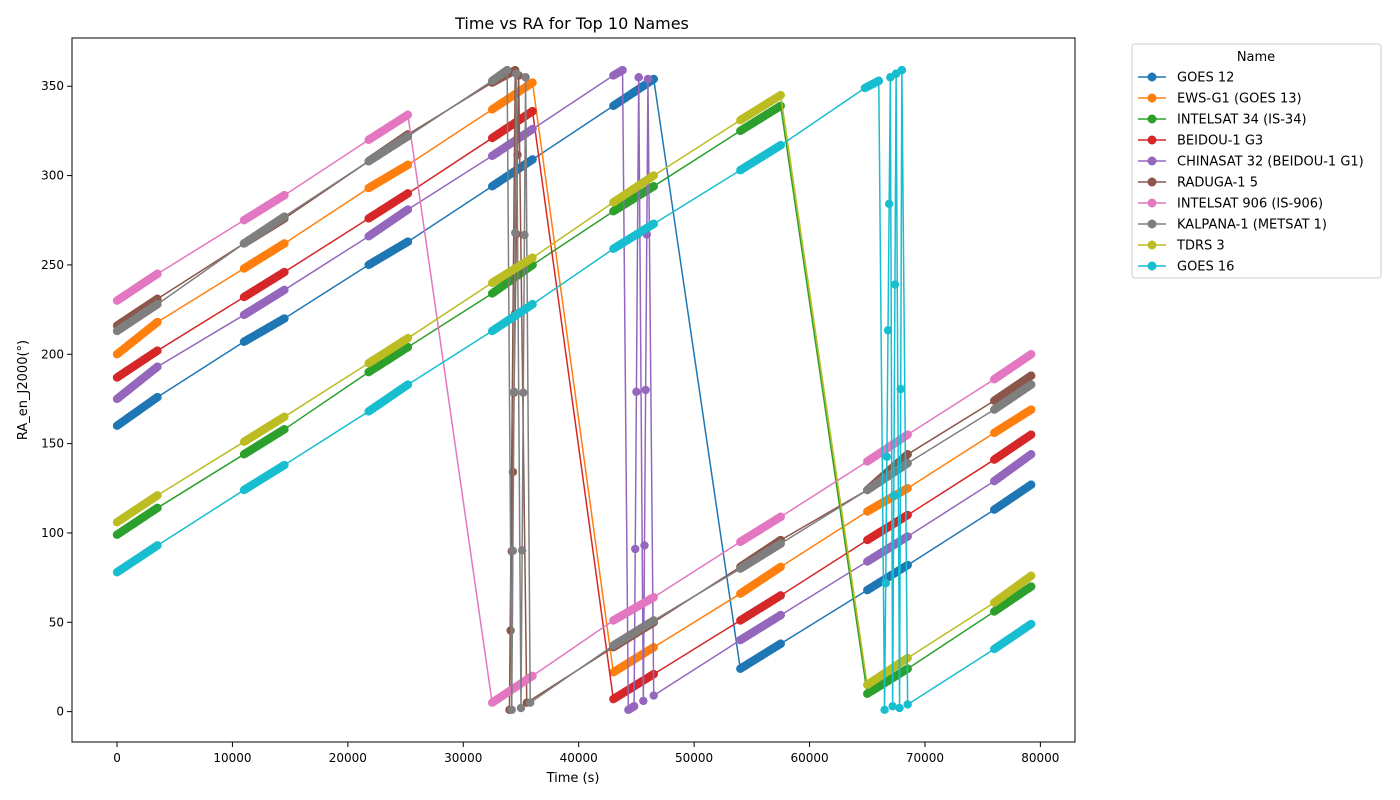  I want to click on y-axis-label: RA_en_J2000(°), so click(23, 390).